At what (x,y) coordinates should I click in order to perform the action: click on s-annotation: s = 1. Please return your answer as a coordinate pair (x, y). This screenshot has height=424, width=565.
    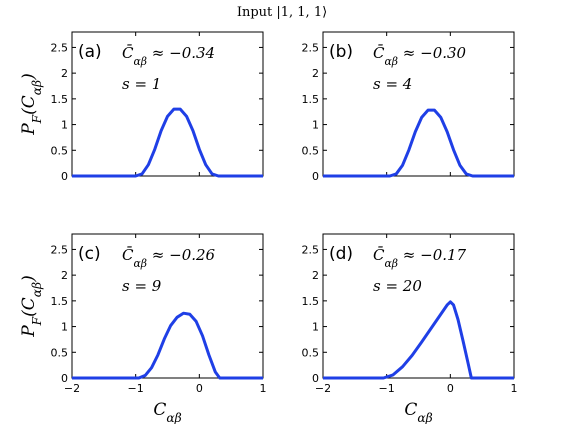
    Looking at the image, I should click on (141, 84).